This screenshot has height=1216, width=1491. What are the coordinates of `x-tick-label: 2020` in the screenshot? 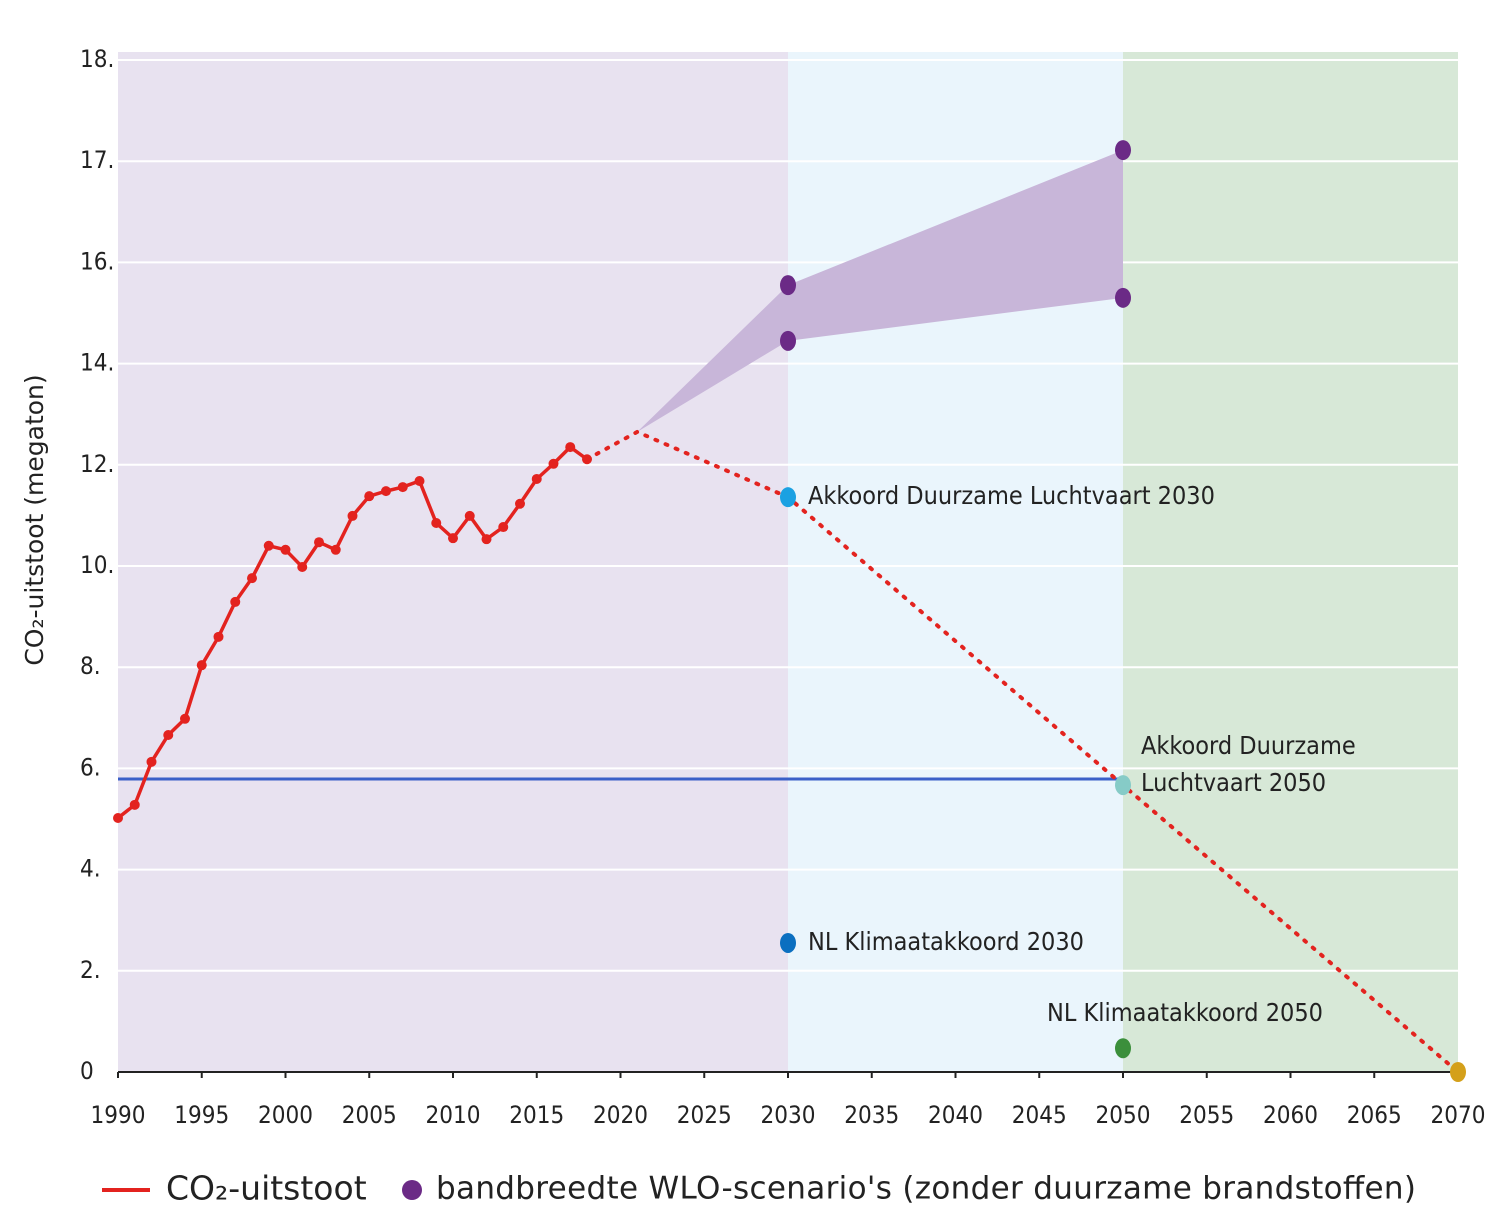 It's located at (620, 1115).